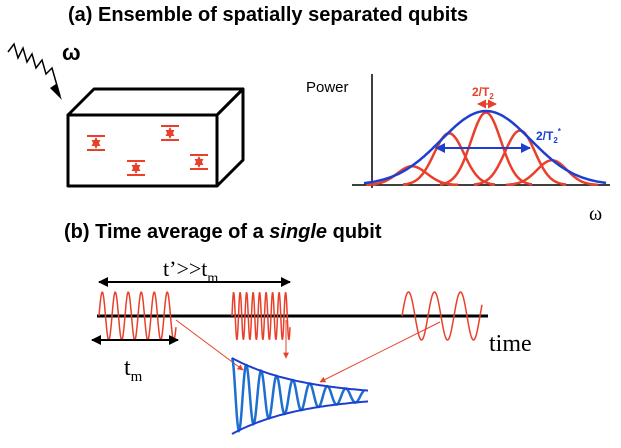  What do you see at coordinates (133, 370) in the screenshot?
I see `tm-label: tm` at bounding box center [133, 370].